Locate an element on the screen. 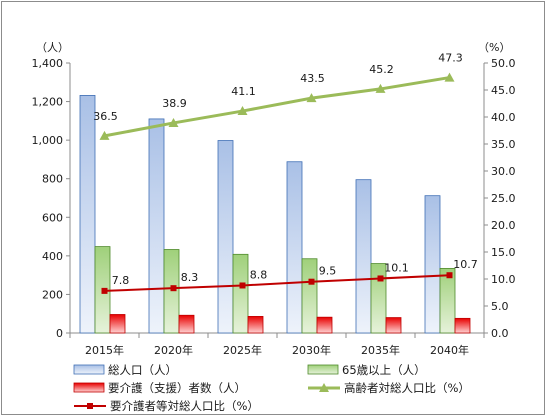  care-ratio-data-label: 8.3 is located at coordinates (190, 277).